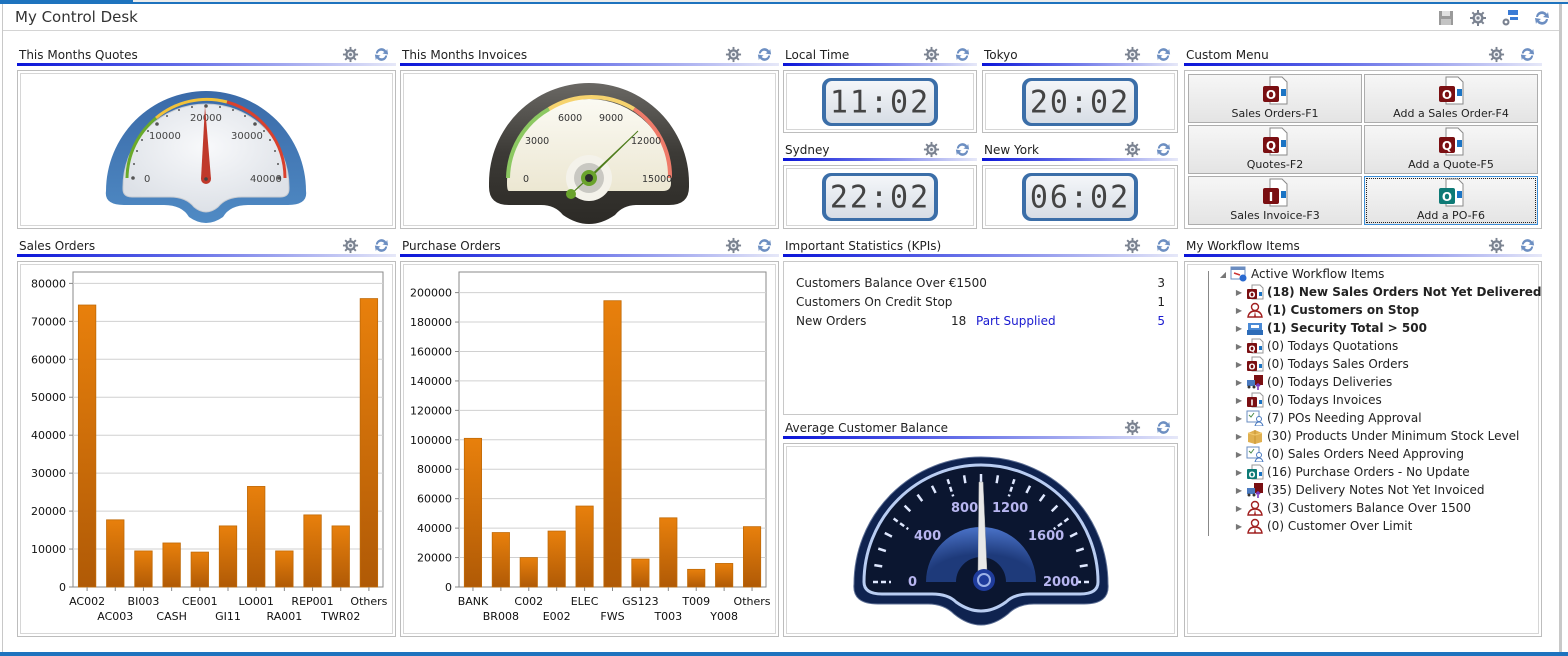 Image resolution: width=1568 pixels, height=656 pixels. I want to click on x-tick-label: E002, so click(557, 616).